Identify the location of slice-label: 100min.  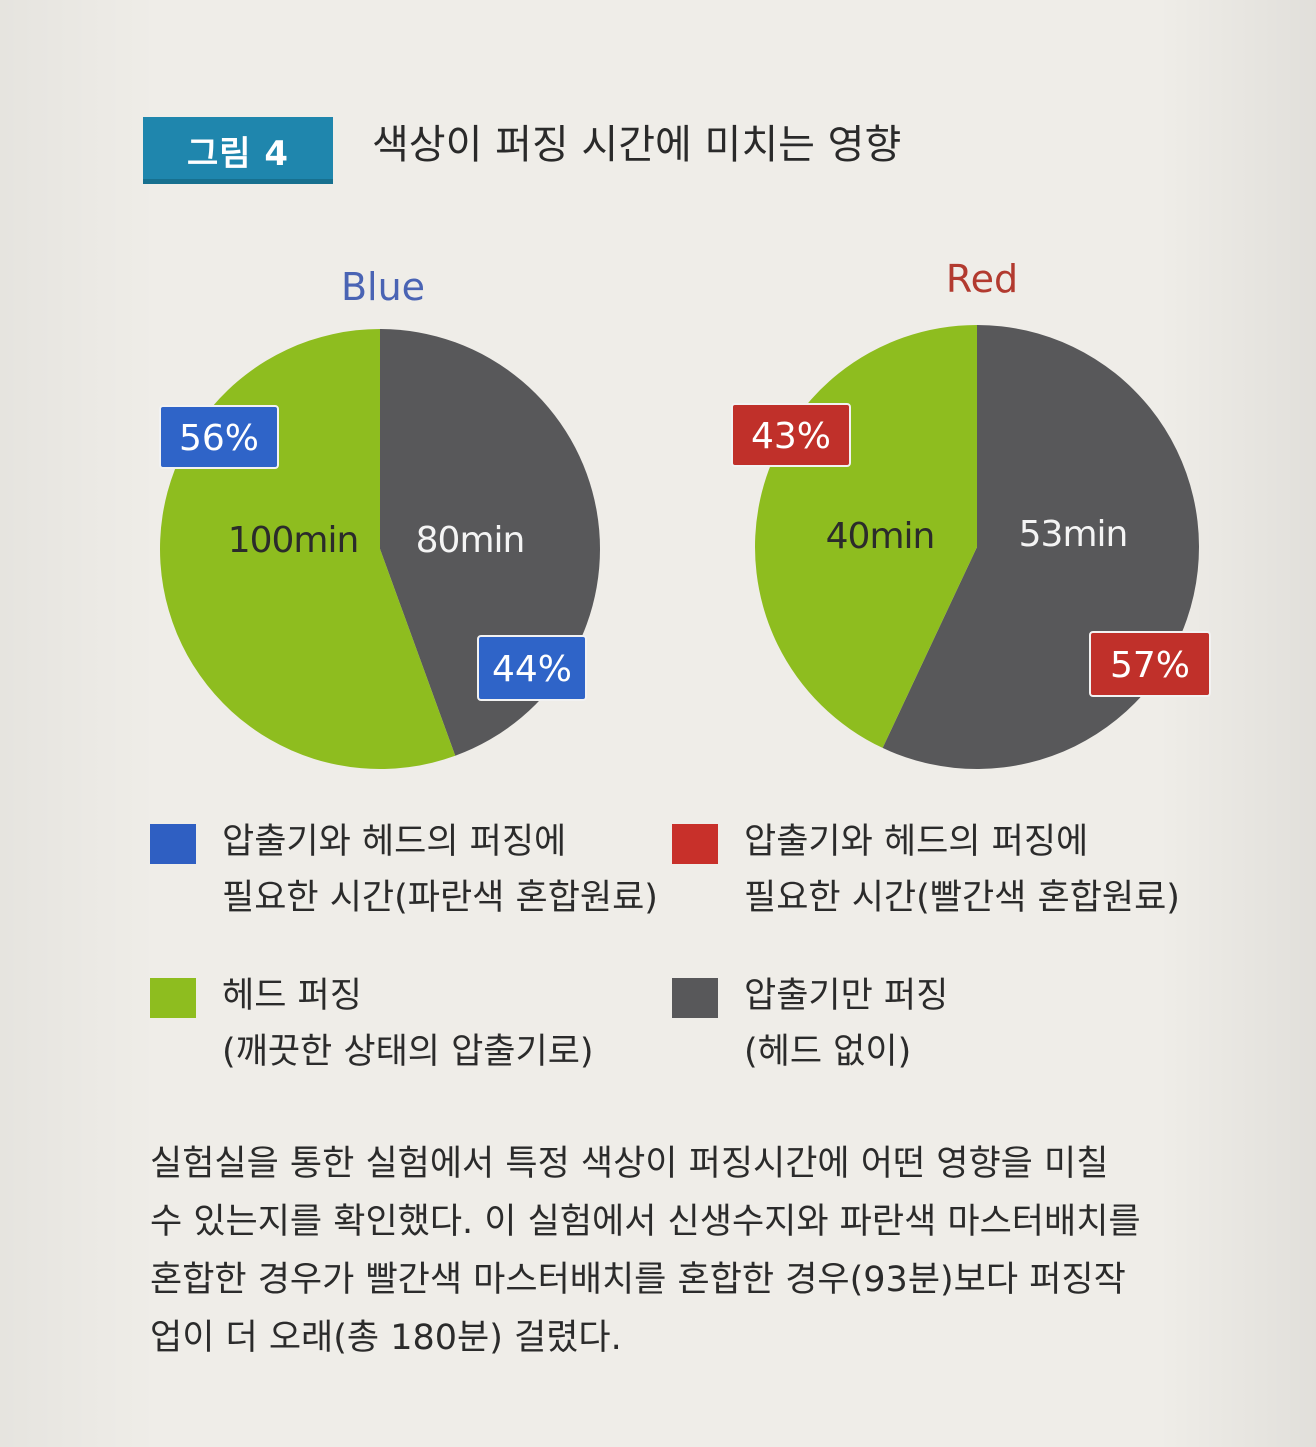
(293, 540).